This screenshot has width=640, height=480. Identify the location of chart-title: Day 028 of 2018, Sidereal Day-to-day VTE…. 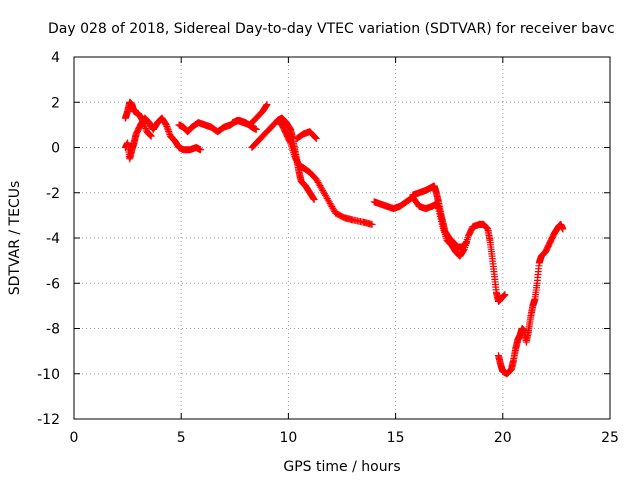
(331, 29).